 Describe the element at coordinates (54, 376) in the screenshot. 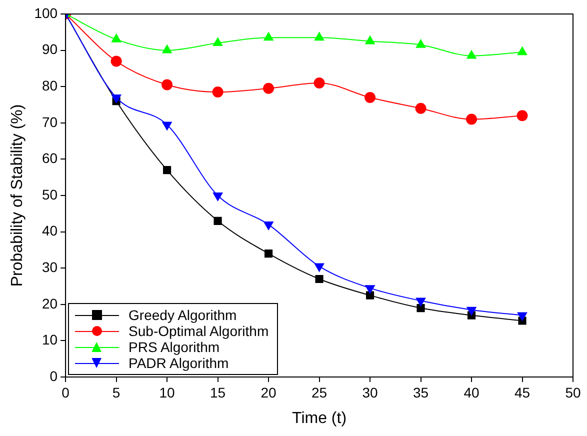

I see `y-tick-label: 0` at that location.